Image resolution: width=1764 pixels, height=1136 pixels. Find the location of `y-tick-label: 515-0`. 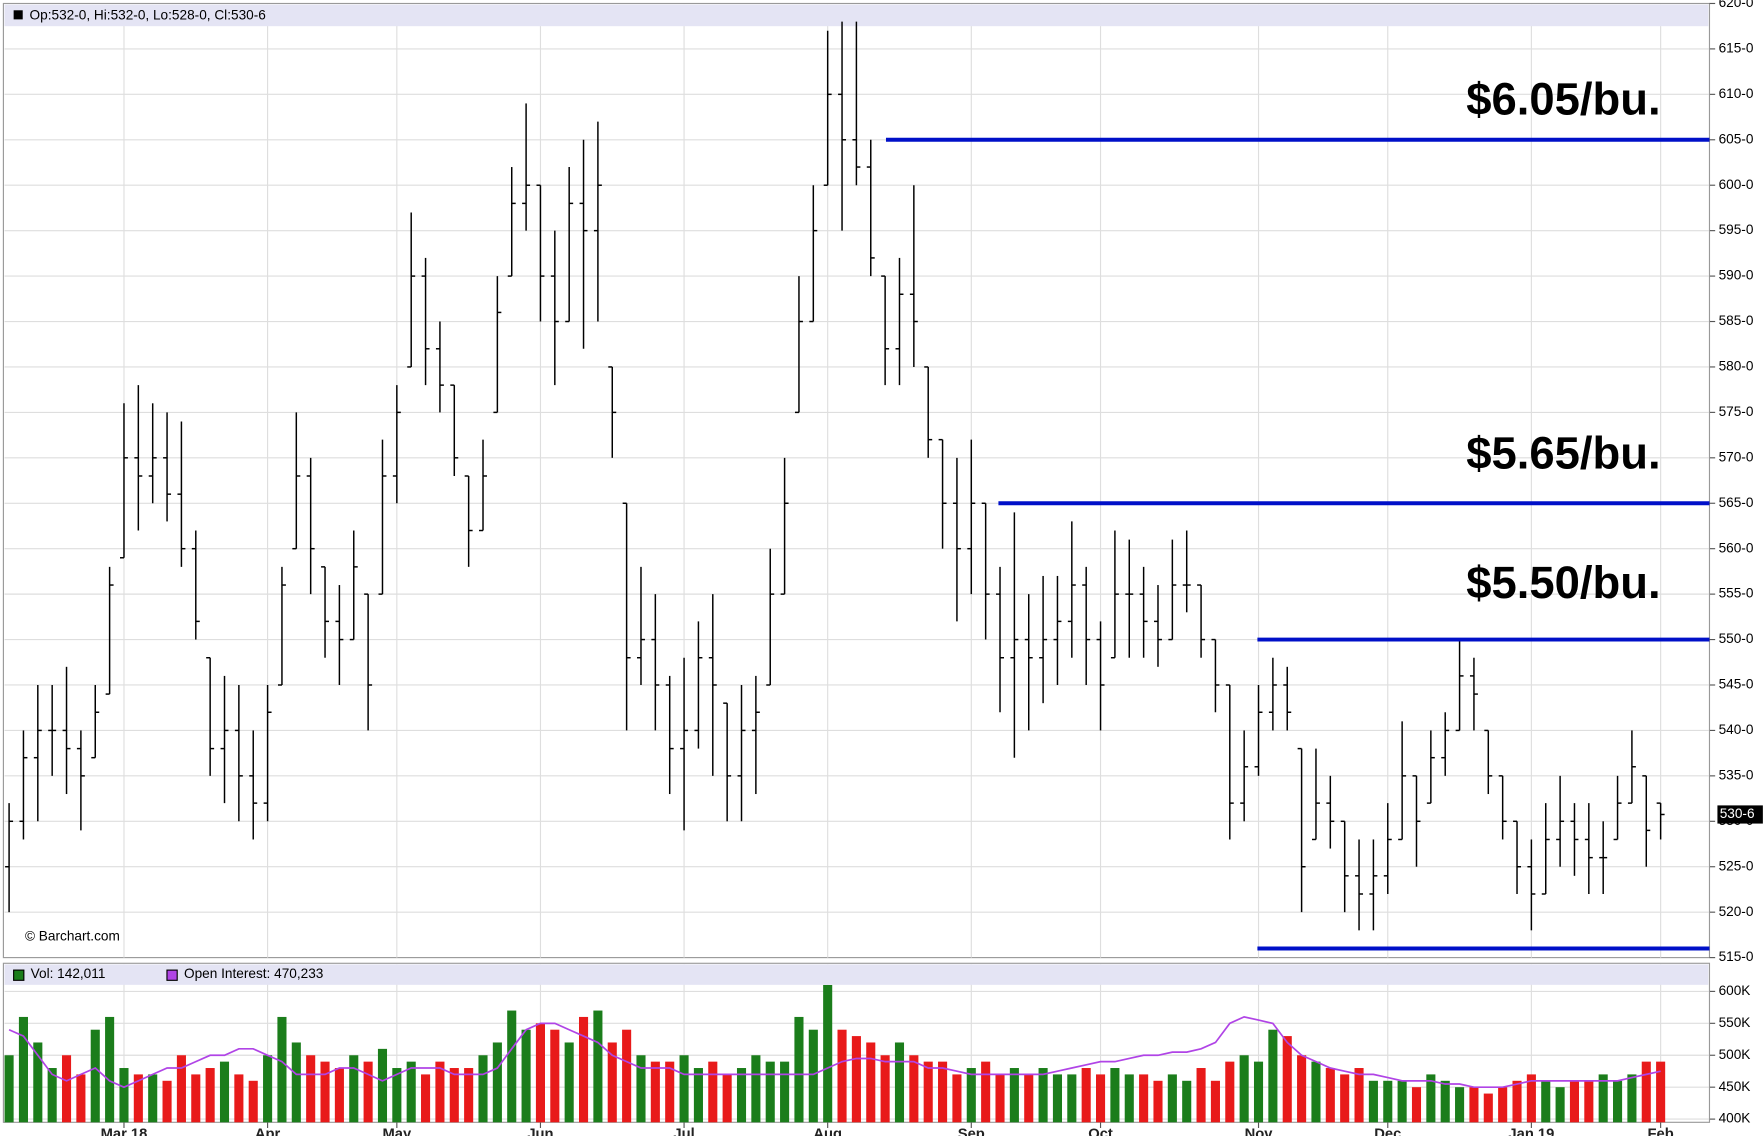

y-tick-label: 515-0 is located at coordinates (1736, 956).